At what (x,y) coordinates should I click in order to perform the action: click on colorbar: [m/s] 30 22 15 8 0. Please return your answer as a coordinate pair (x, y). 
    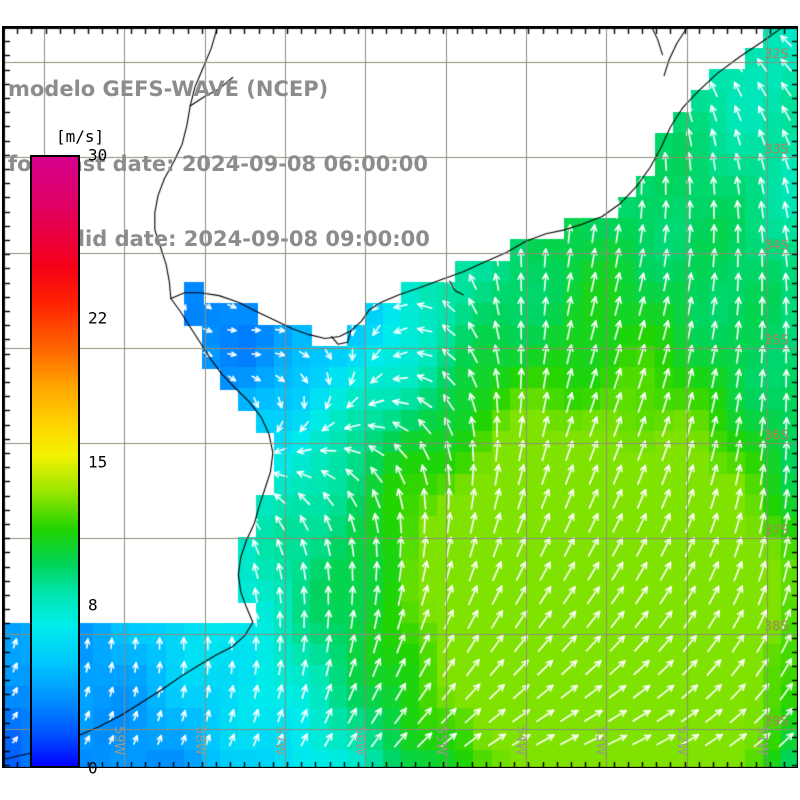
    Looking at the image, I should click on (68, 452).